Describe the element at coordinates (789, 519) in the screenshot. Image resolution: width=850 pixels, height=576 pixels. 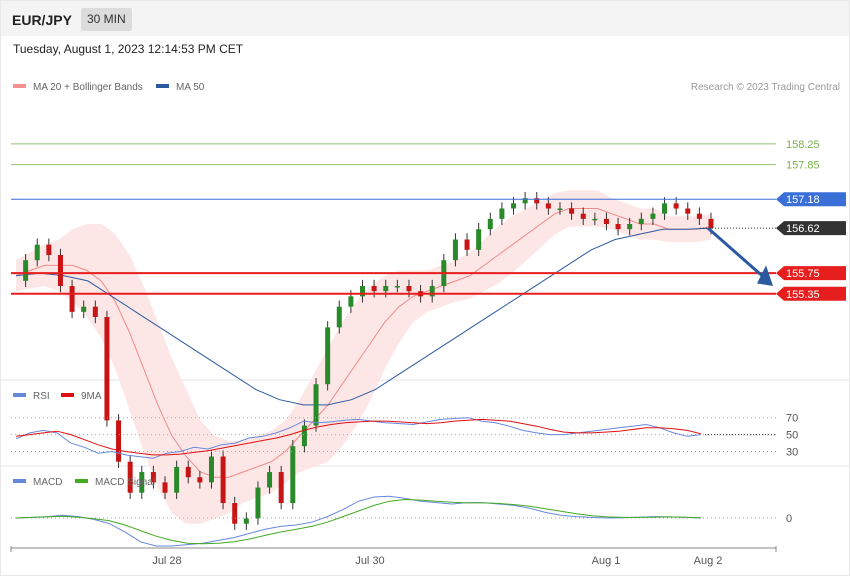
I see `macd-level-label: 0` at that location.